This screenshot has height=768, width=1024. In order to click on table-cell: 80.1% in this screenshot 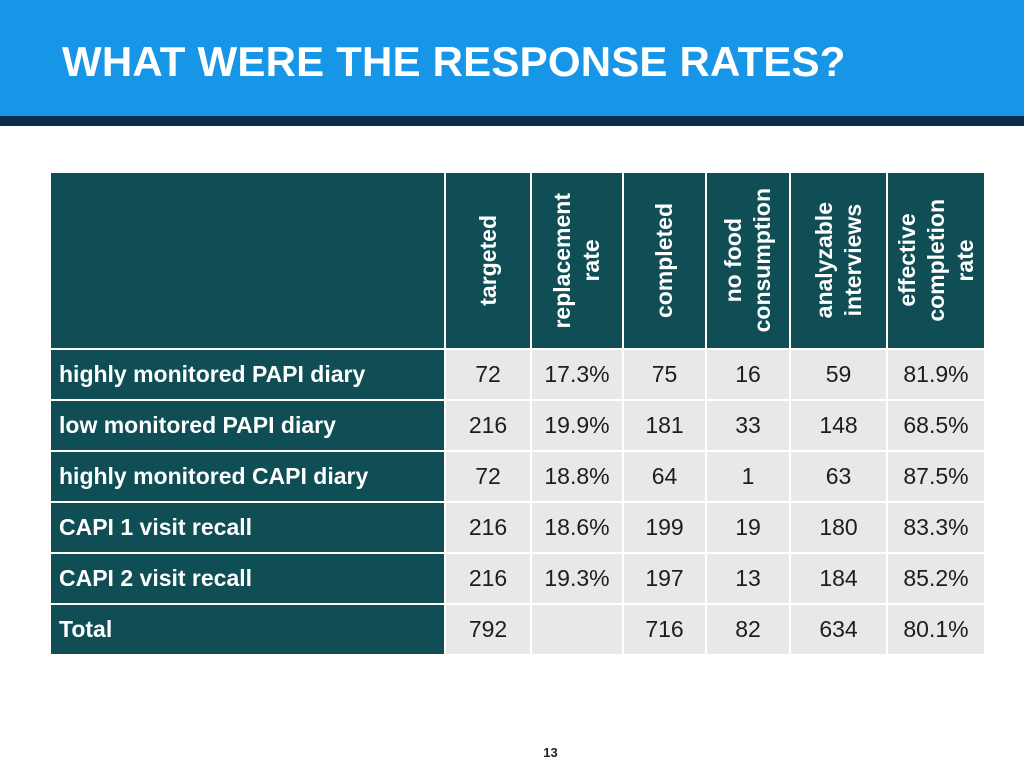, I will do `click(936, 630)`.